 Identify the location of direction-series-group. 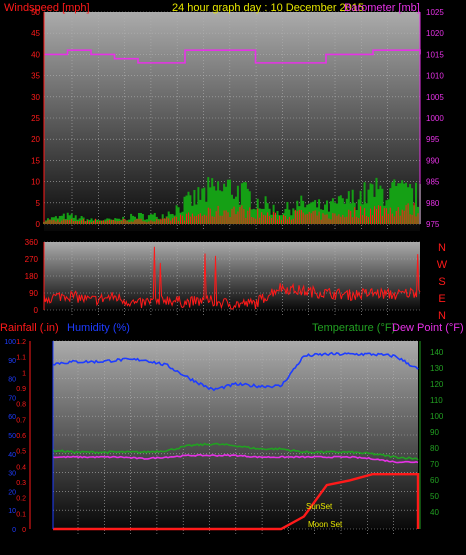
(232, 278).